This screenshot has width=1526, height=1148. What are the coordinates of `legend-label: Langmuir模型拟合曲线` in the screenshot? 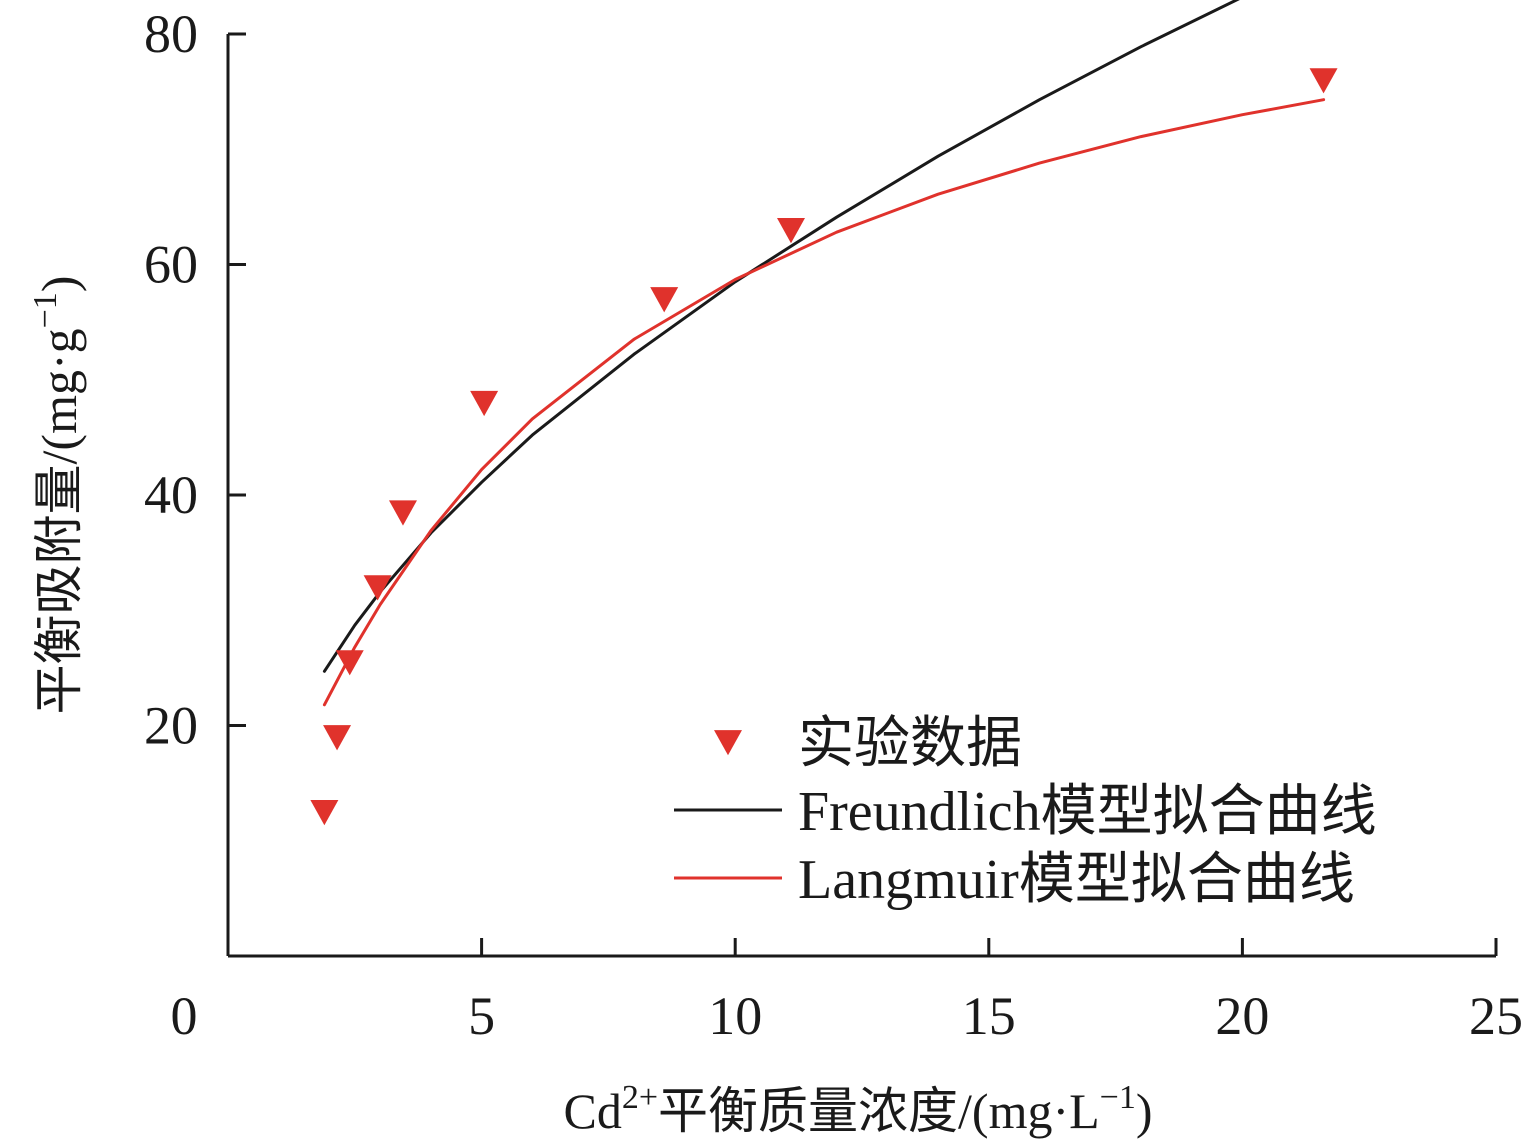 It's located at (1076, 880).